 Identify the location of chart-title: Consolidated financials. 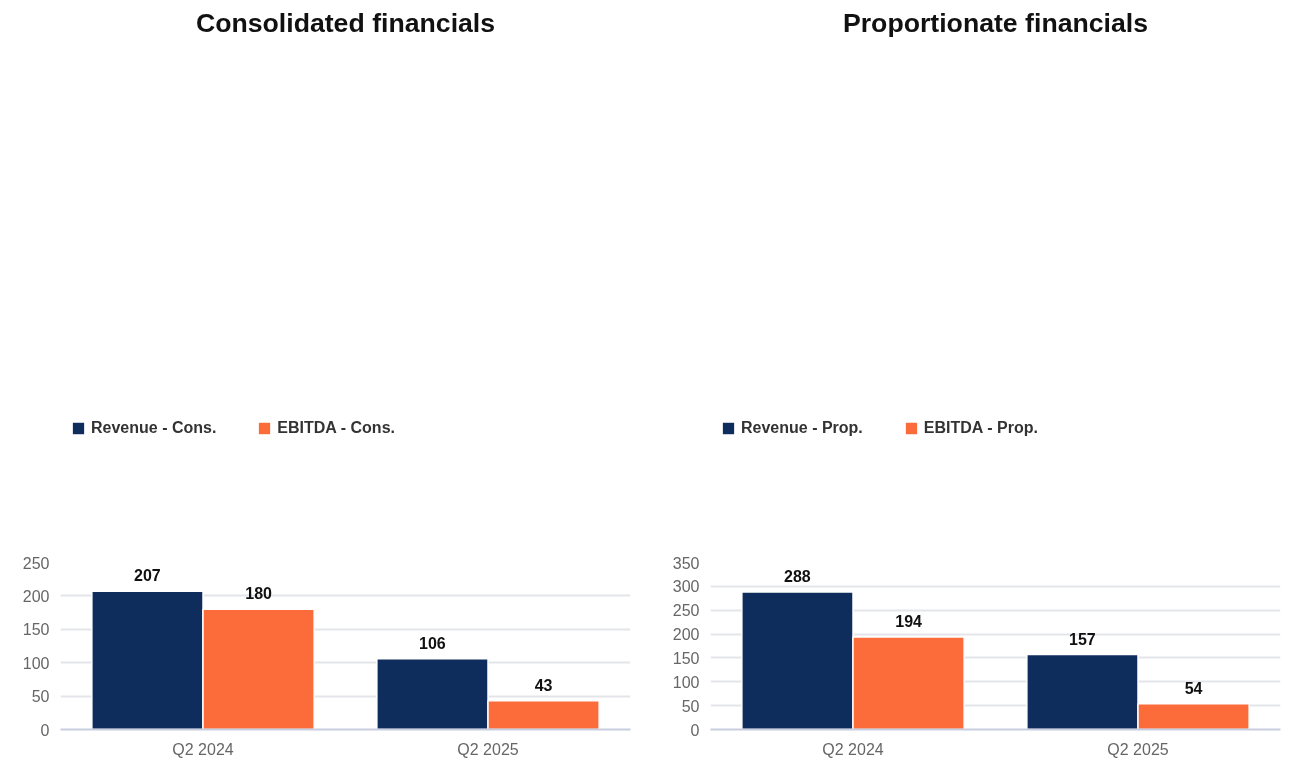
(345, 22).